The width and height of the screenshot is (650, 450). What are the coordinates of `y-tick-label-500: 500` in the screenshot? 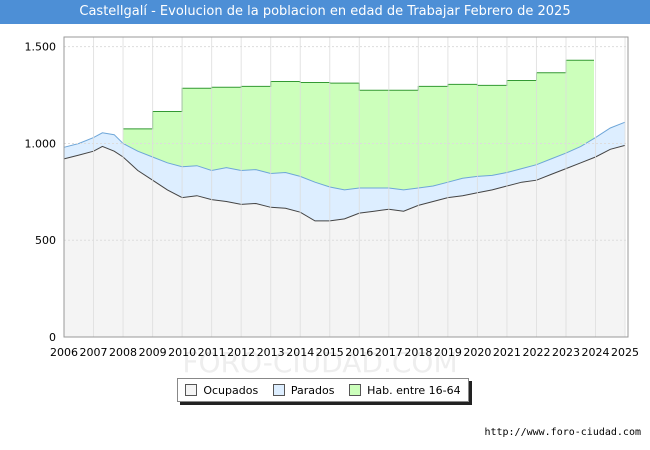 It's located at (45, 240).